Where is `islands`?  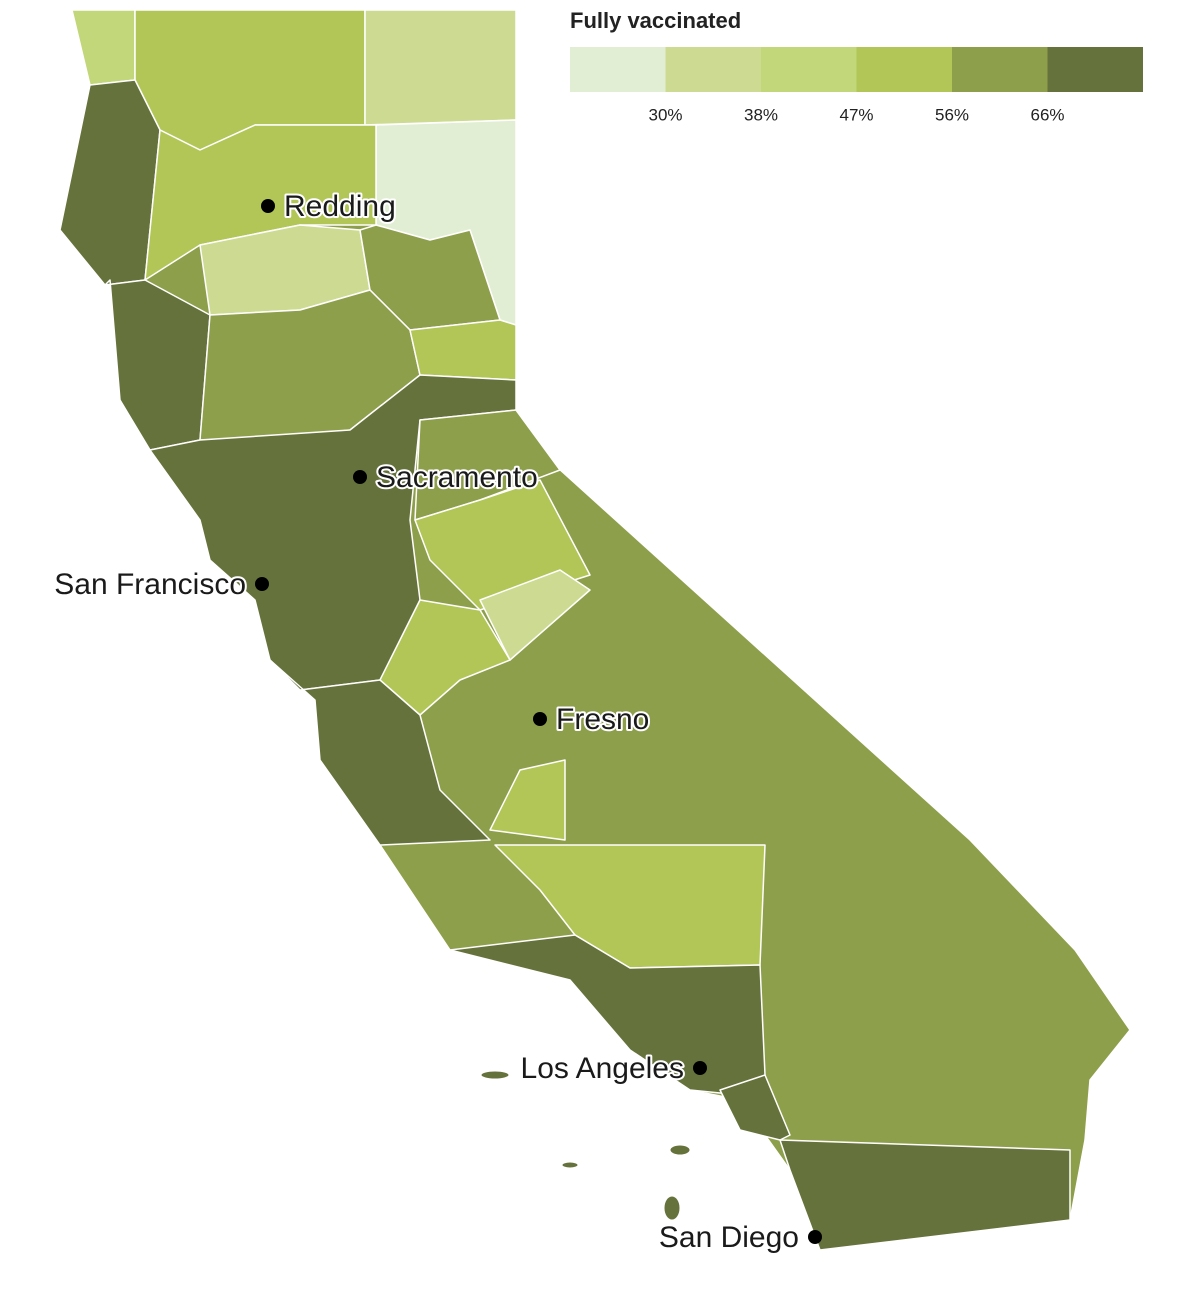 islands is located at coordinates (585, 1145).